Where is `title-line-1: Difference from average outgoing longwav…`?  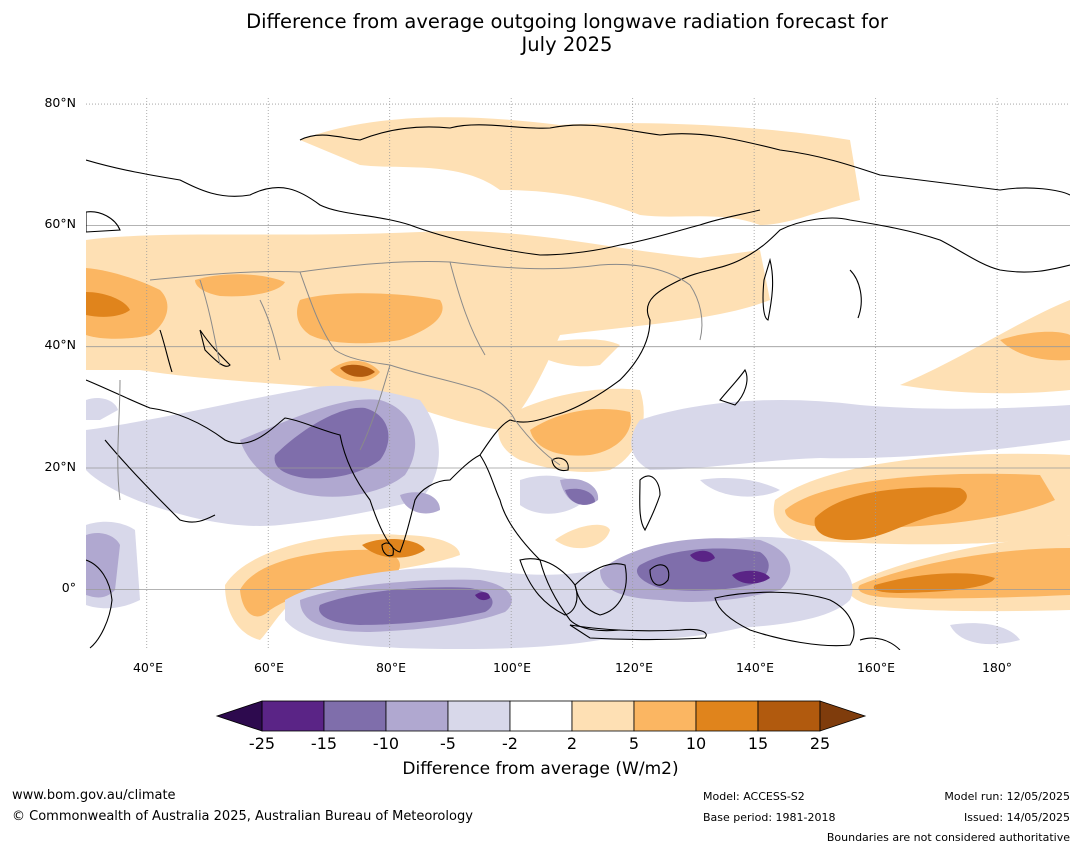
title-line-1: Difference from average outgoing longwav… is located at coordinates (567, 21).